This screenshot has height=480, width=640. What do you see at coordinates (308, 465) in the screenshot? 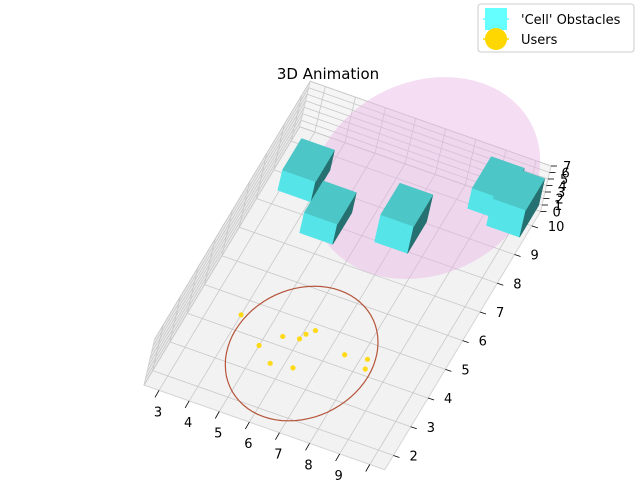
I see `x-tick-label: 8` at bounding box center [308, 465].